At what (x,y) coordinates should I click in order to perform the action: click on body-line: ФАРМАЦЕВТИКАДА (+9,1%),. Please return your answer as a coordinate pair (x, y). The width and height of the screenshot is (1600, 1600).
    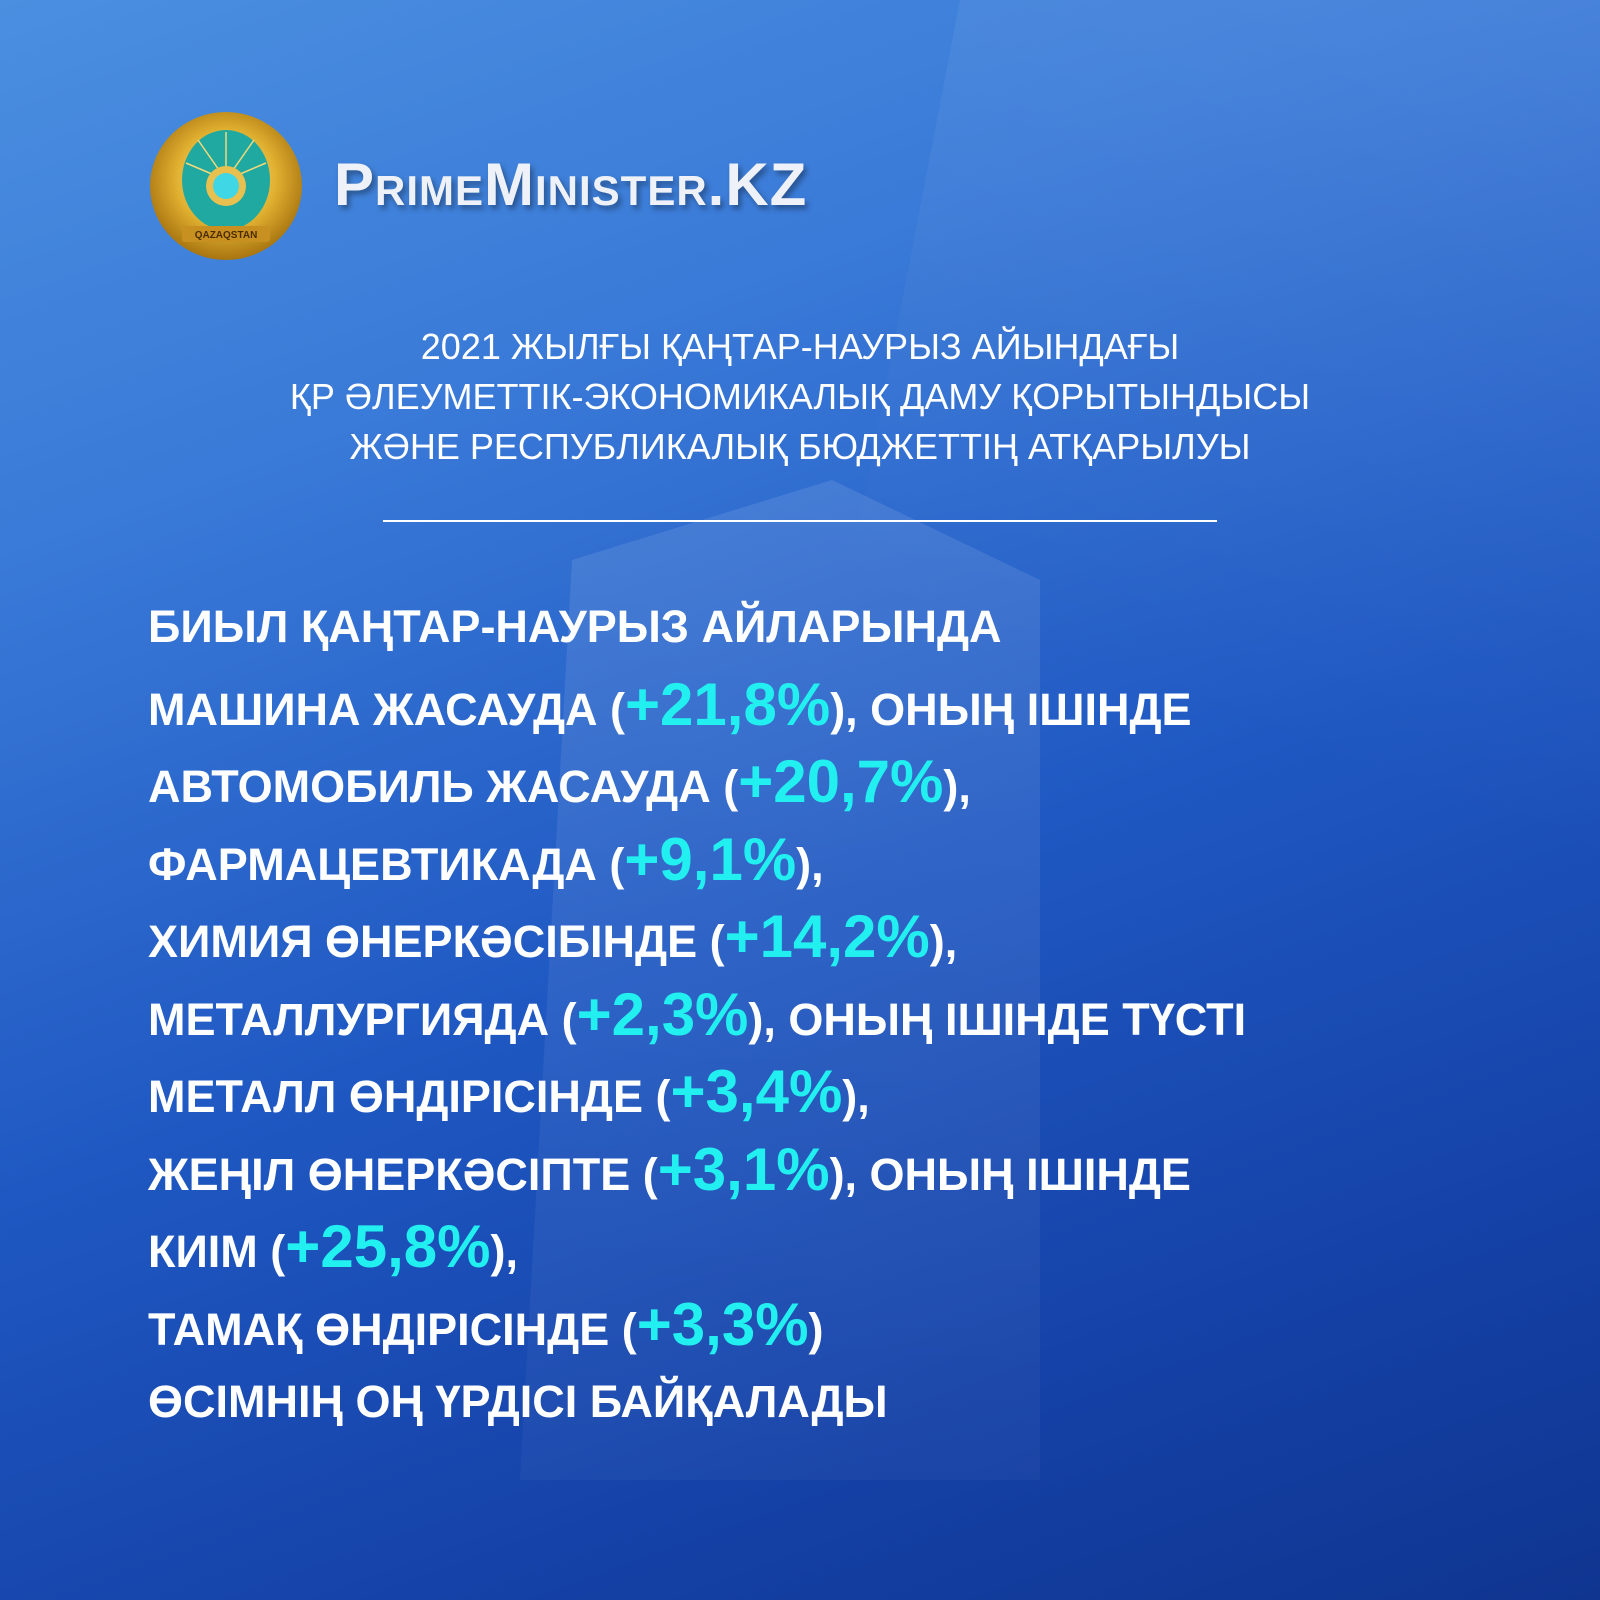
    Looking at the image, I should click on (697, 860).